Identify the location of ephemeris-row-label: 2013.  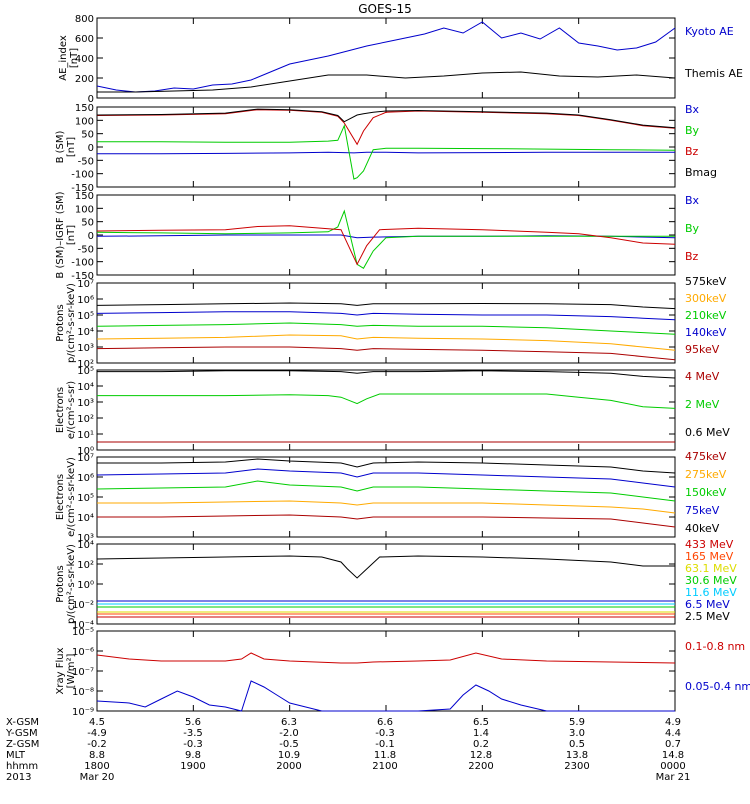
(18, 777).